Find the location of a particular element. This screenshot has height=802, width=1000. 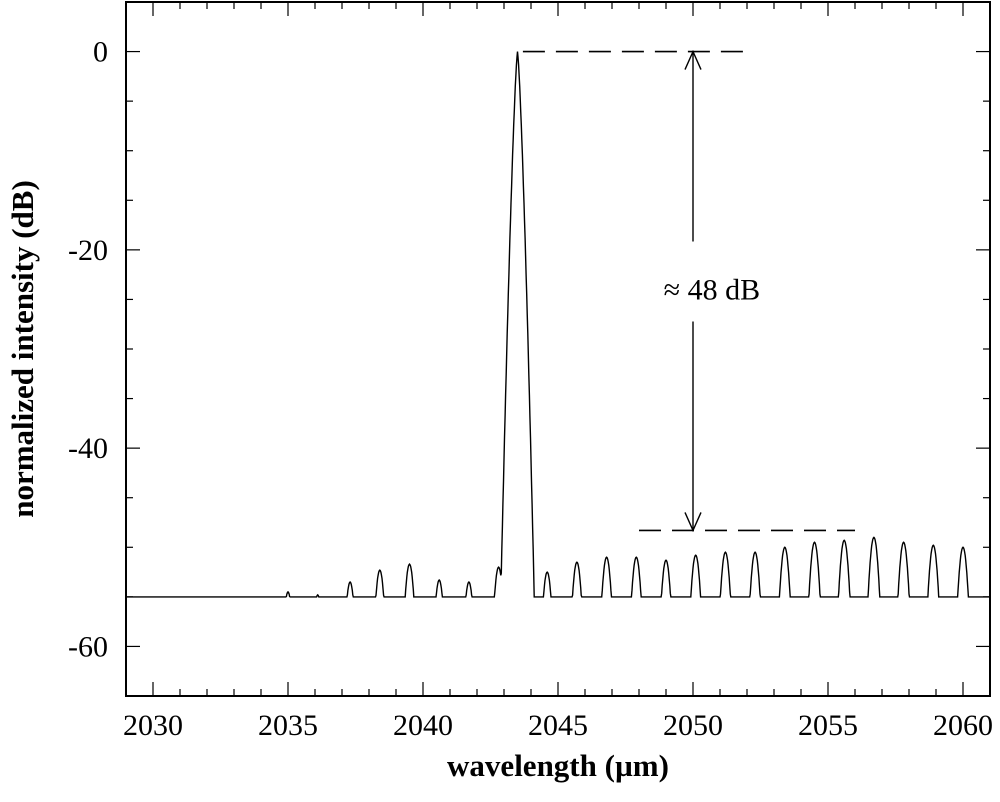

y-tick-label: -20 is located at coordinates (88, 250).